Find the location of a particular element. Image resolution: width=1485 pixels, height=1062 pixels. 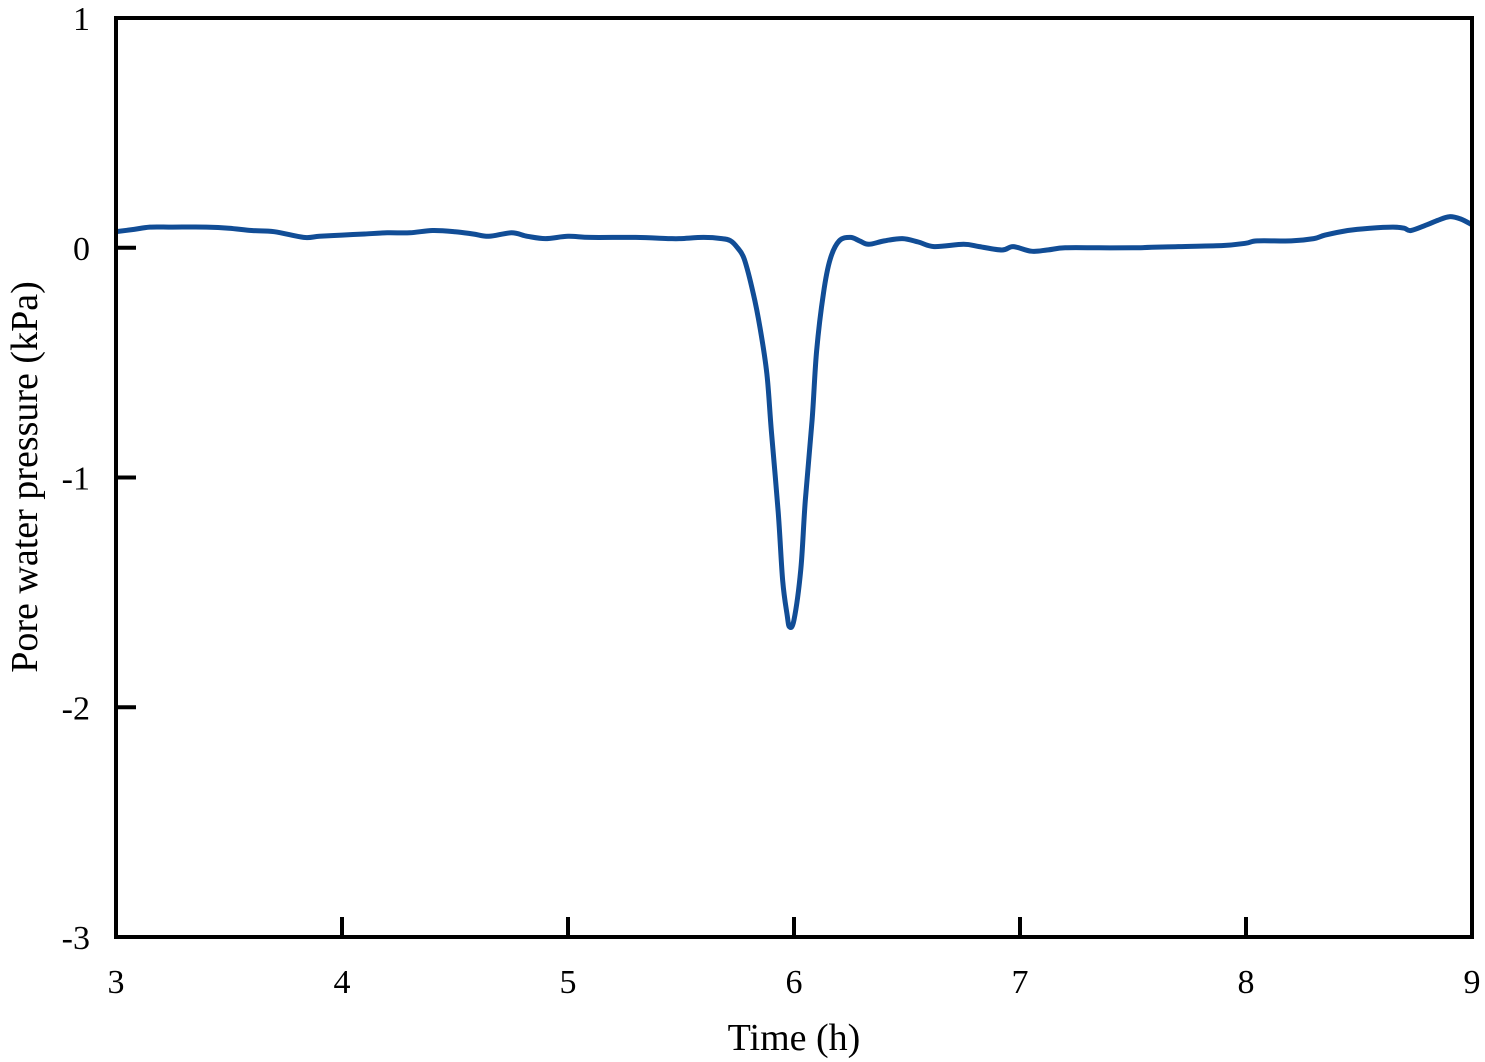

x-axis-tick-labels: 3 4 5 6 7 8 9 is located at coordinates (794, 982).